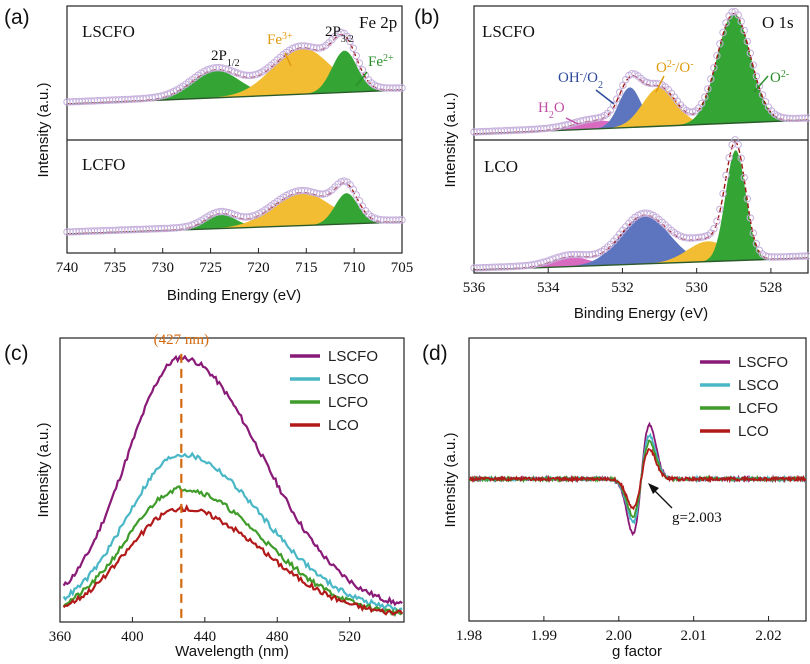 The height and width of the screenshot is (664, 810). I want to click on x-tick-label: 2.01, so click(694, 636).